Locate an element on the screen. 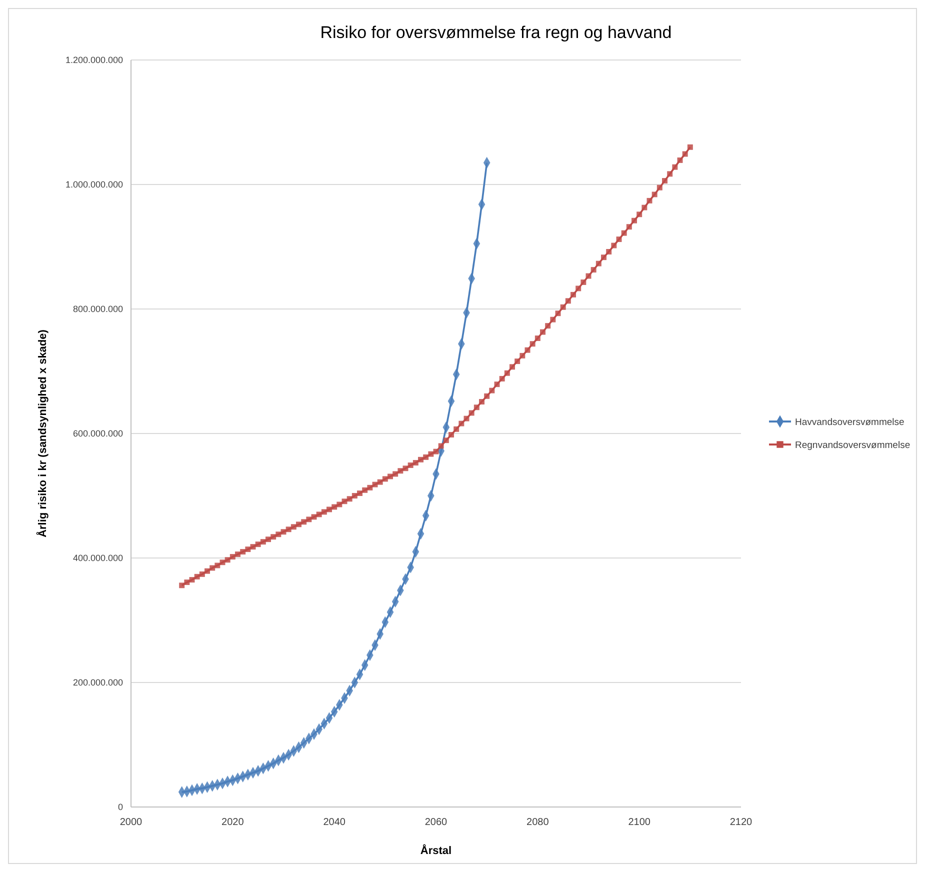 The width and height of the screenshot is (925, 872). y-tick-label: 800.000.000 is located at coordinates (97, 309).